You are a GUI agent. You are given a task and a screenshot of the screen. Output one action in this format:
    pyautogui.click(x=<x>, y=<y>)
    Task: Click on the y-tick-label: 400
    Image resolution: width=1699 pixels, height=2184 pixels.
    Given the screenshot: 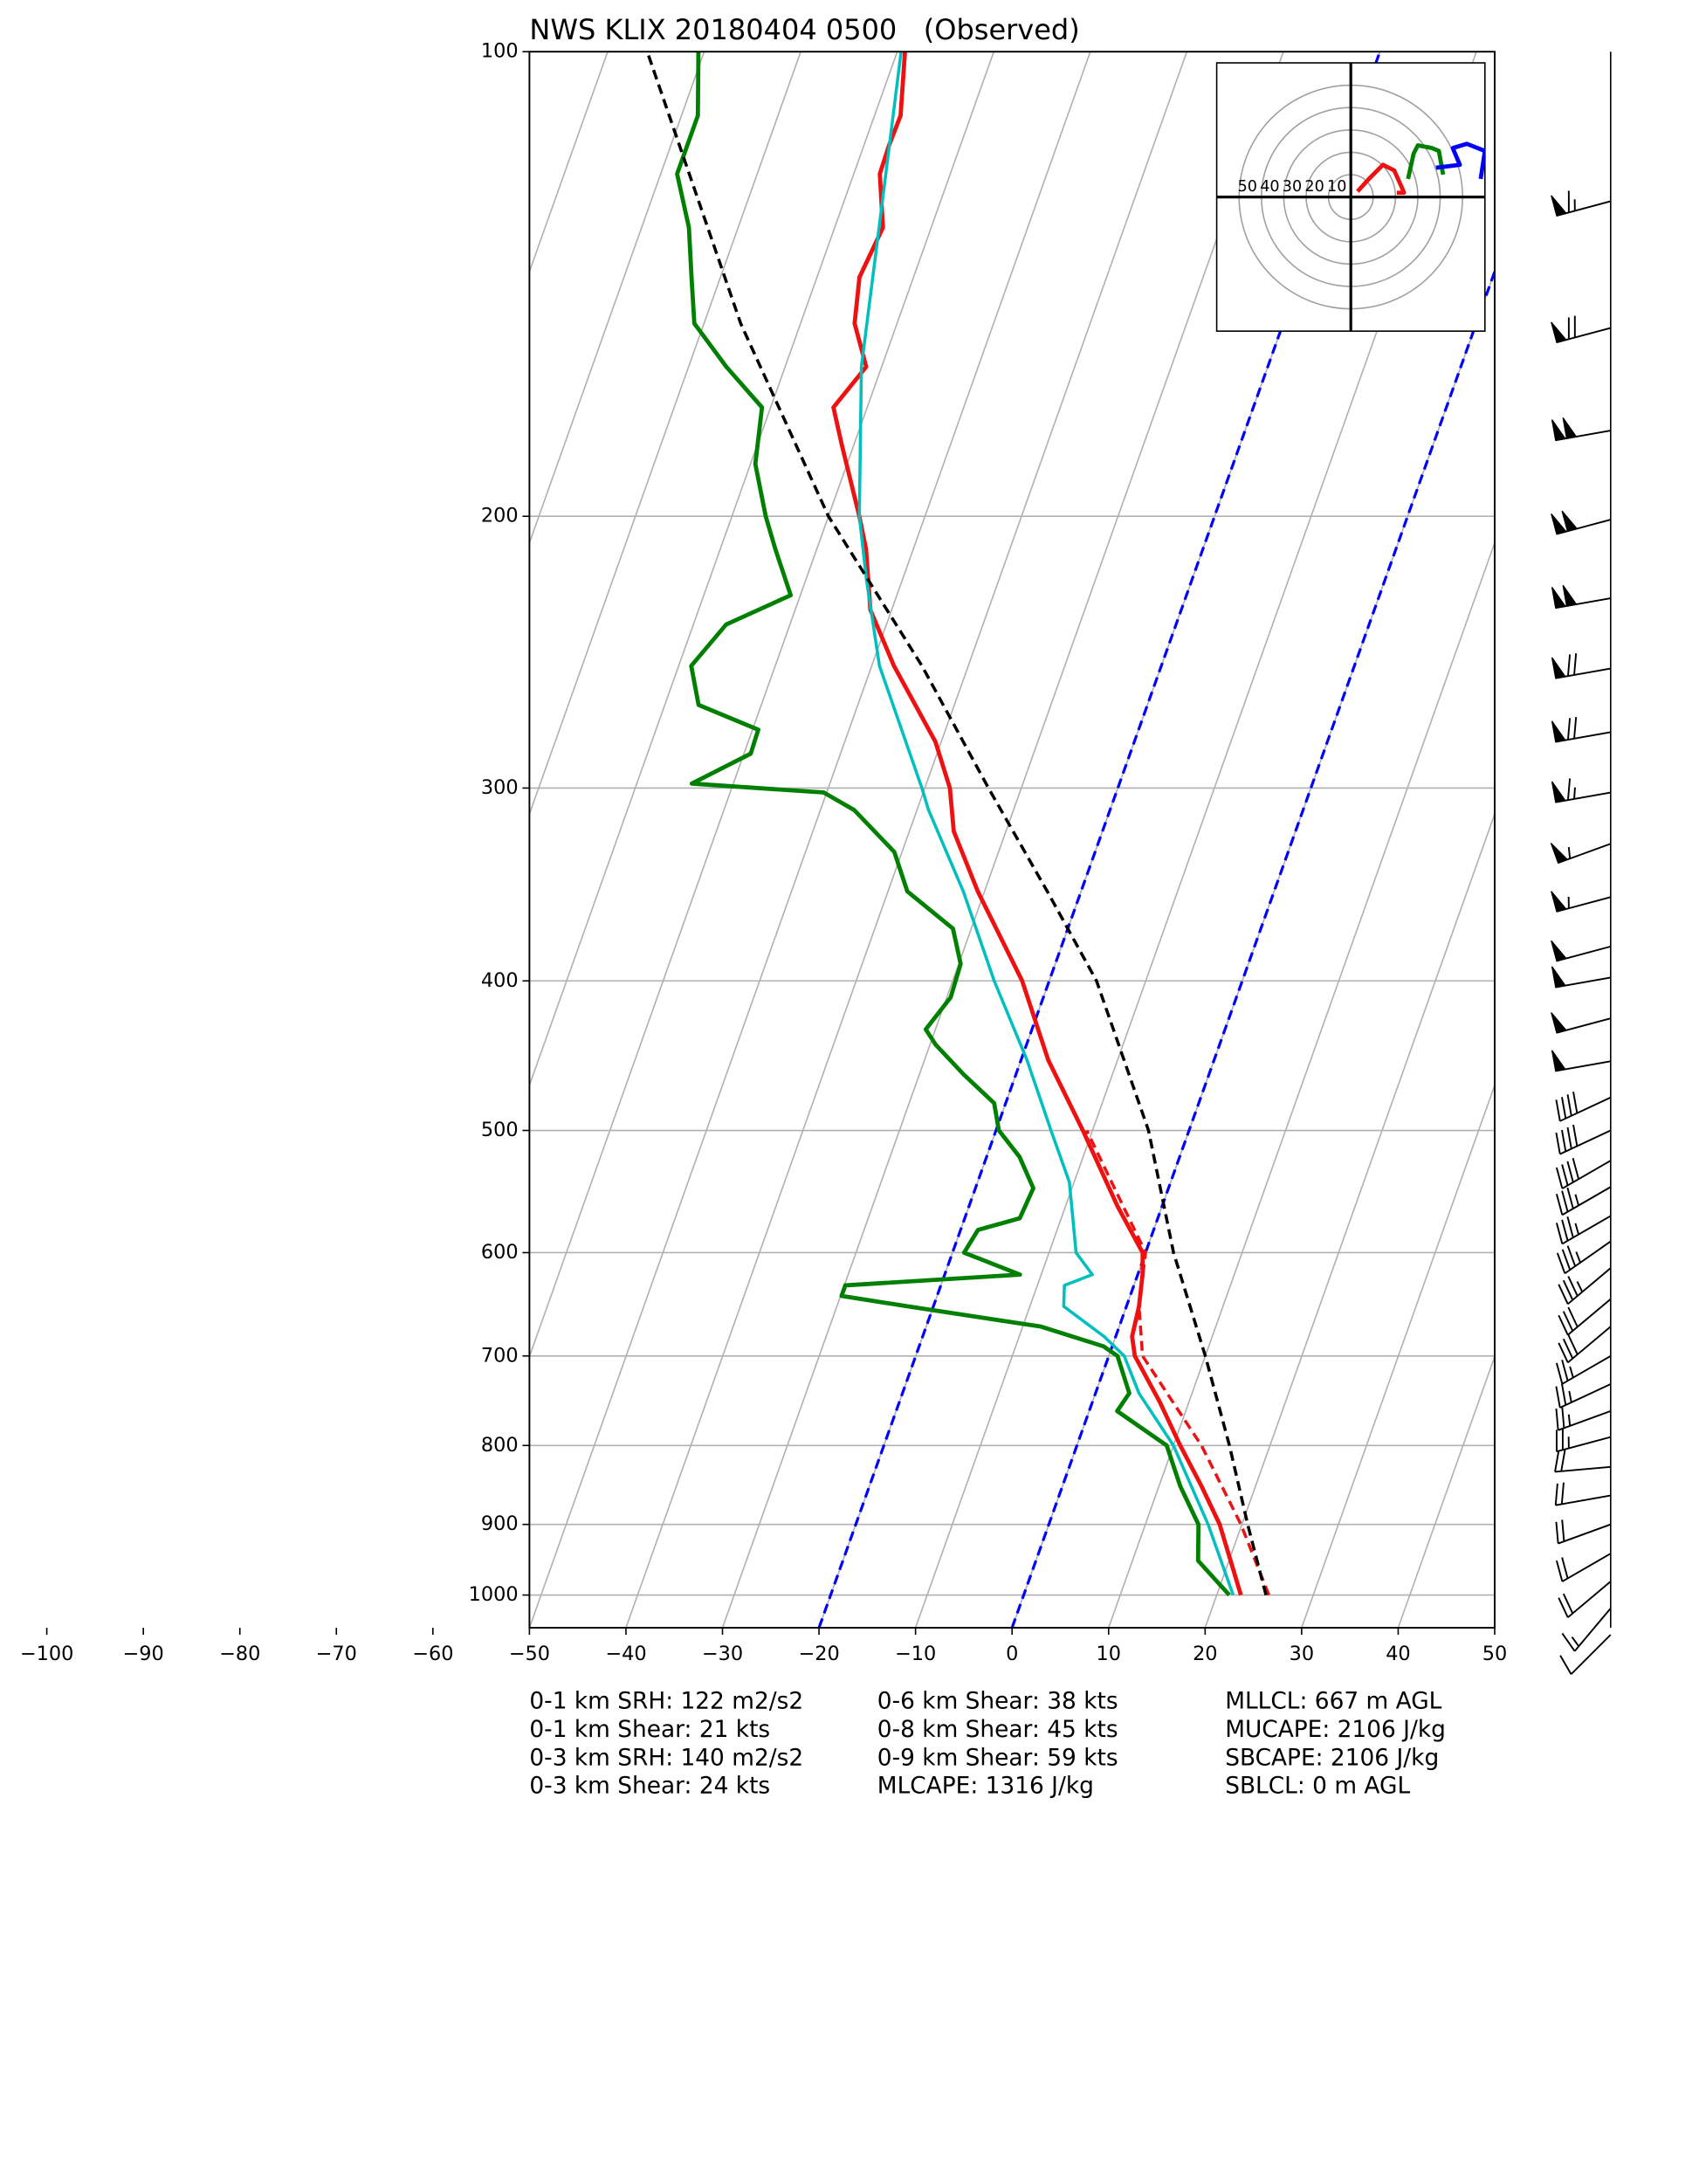 What is the action you would take?
    pyautogui.click(x=500, y=980)
    